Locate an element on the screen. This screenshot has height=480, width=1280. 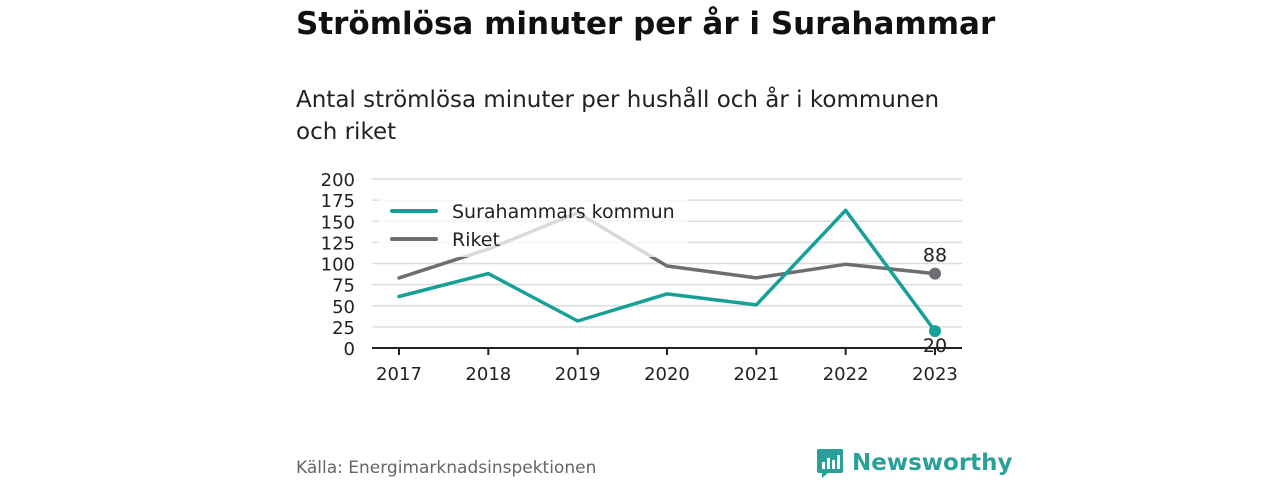
brand-name: Newsworthy is located at coordinates (932, 463).